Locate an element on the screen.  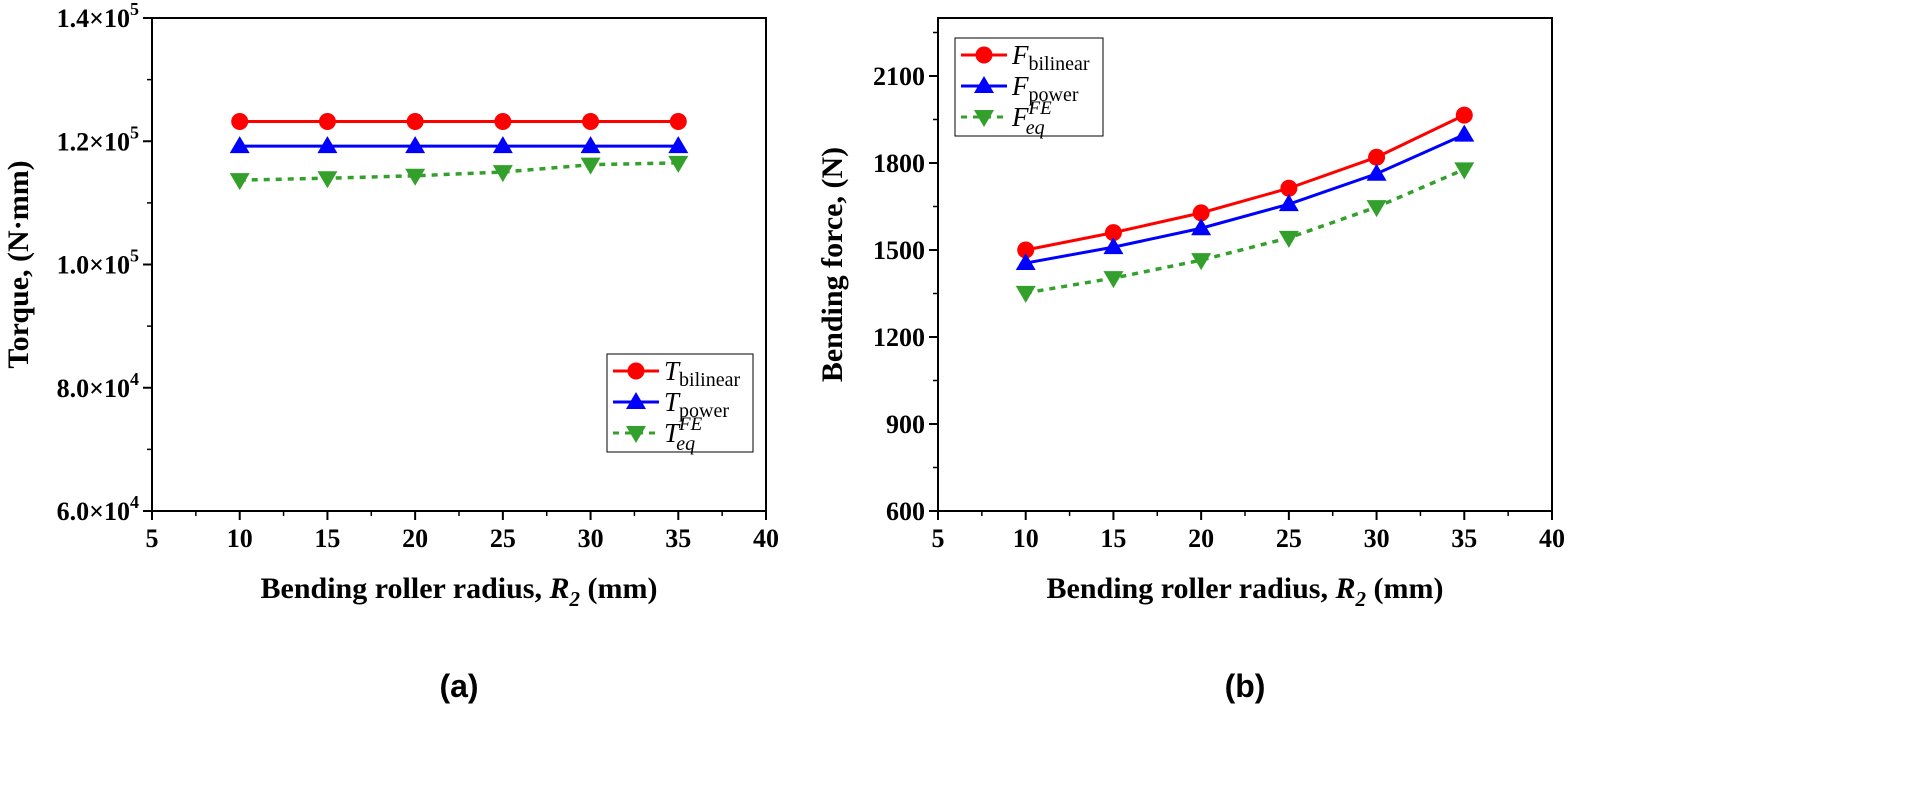
legend-entry: Tbilinear is located at coordinates (702, 373).